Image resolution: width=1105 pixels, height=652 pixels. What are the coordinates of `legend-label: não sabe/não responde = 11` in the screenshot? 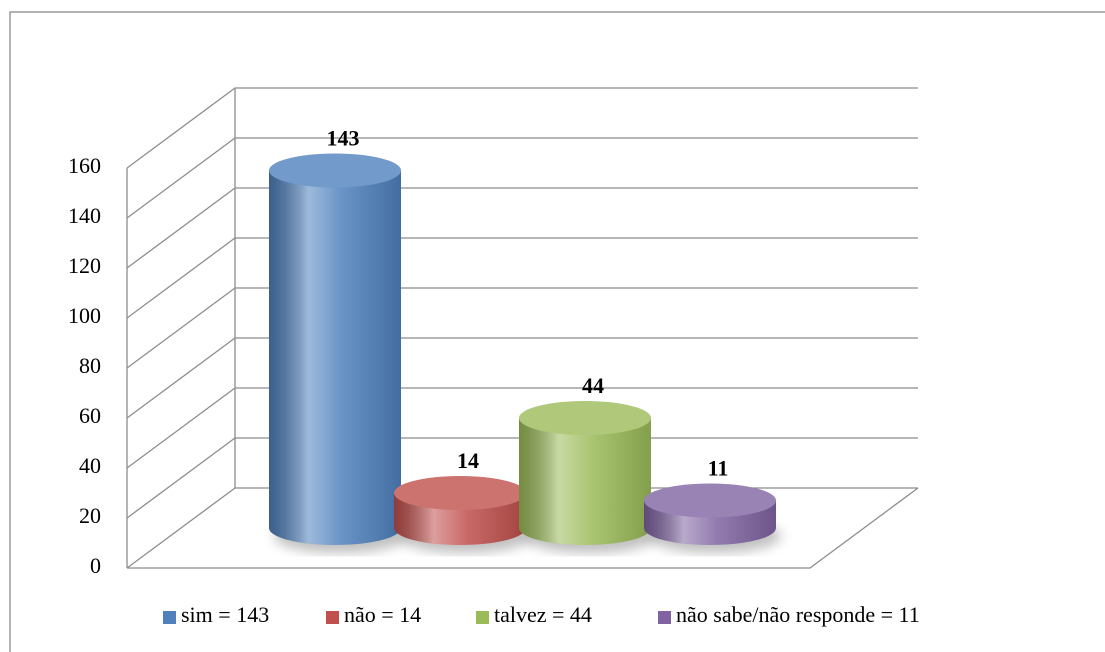 It's located at (798, 614).